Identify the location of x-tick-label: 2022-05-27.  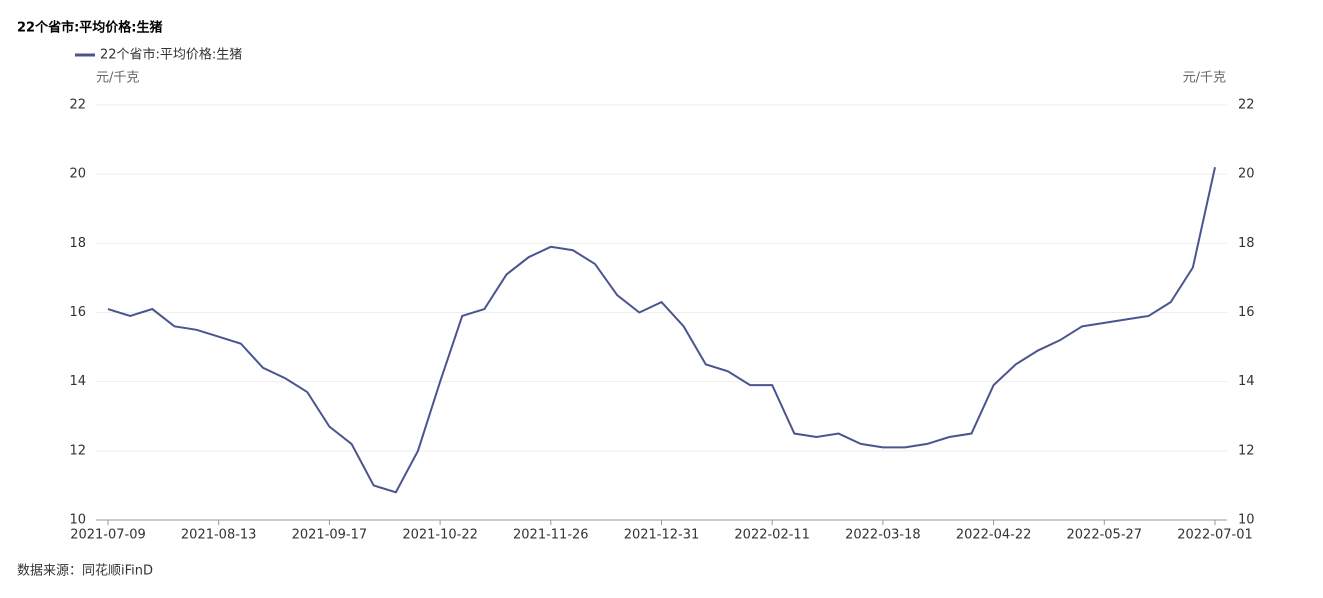
(1105, 535).